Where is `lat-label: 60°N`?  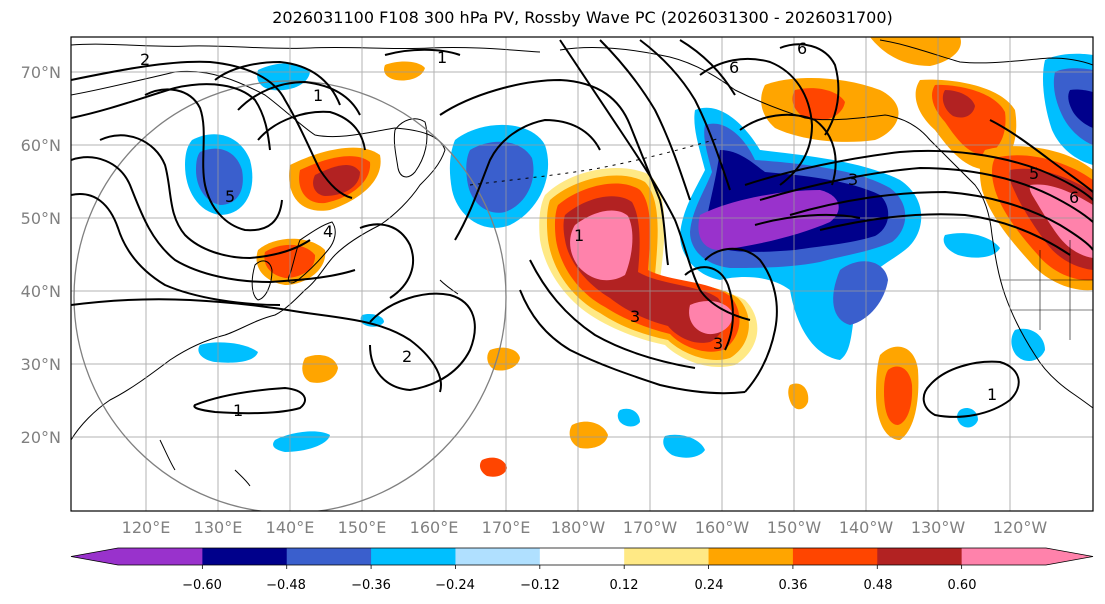 lat-label: 60°N is located at coordinates (41, 145).